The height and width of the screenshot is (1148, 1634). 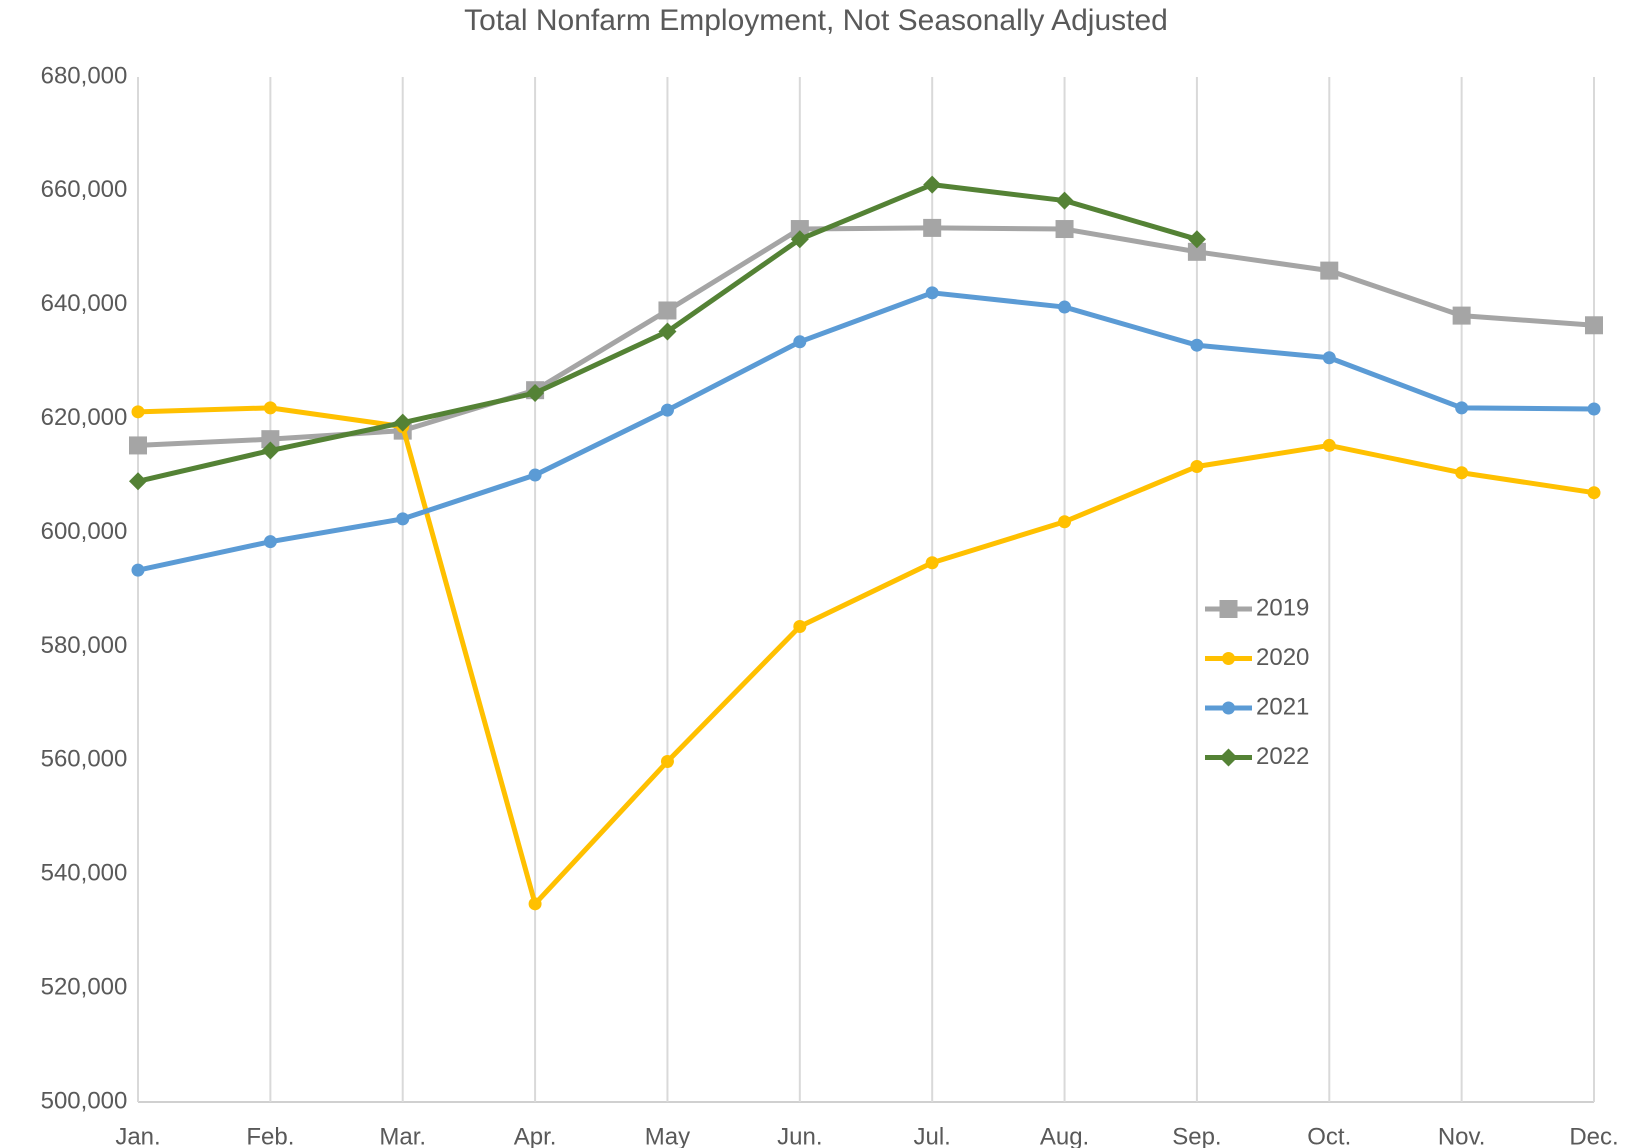 What do you see at coordinates (1462, 1135) in the screenshot?
I see `x-tick-label: Nov.` at bounding box center [1462, 1135].